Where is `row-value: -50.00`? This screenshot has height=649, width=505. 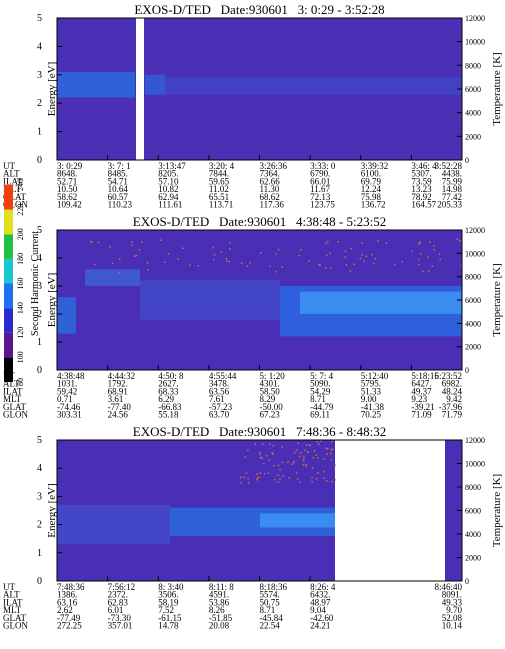
row-value: -50.00 is located at coordinates (272, 407).